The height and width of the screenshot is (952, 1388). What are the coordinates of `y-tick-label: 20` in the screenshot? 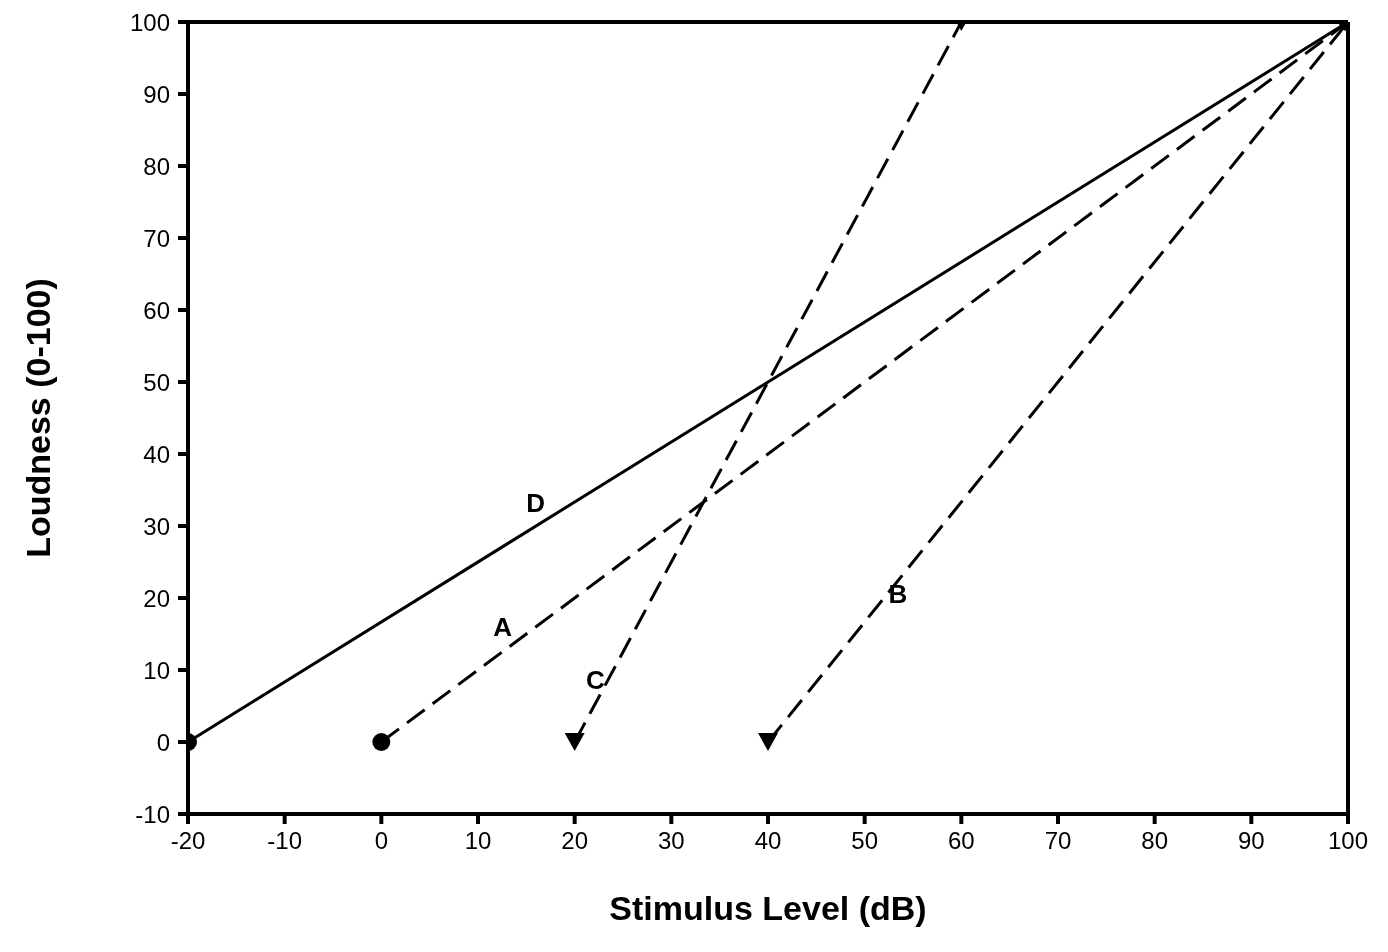 It's located at (156, 598).